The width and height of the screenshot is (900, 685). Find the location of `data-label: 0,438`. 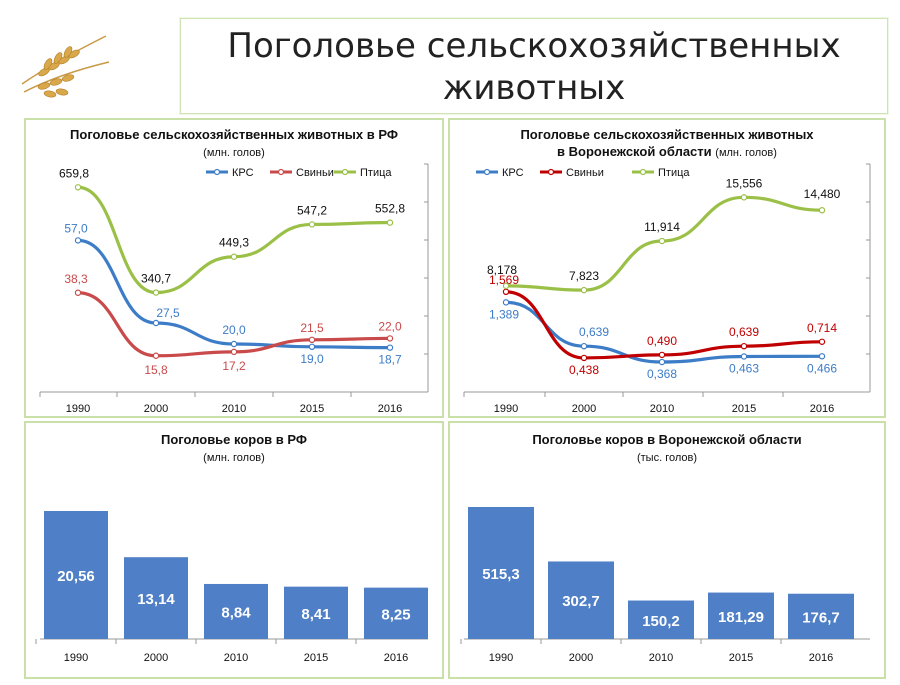

data-label: 0,438 is located at coordinates (584, 370).